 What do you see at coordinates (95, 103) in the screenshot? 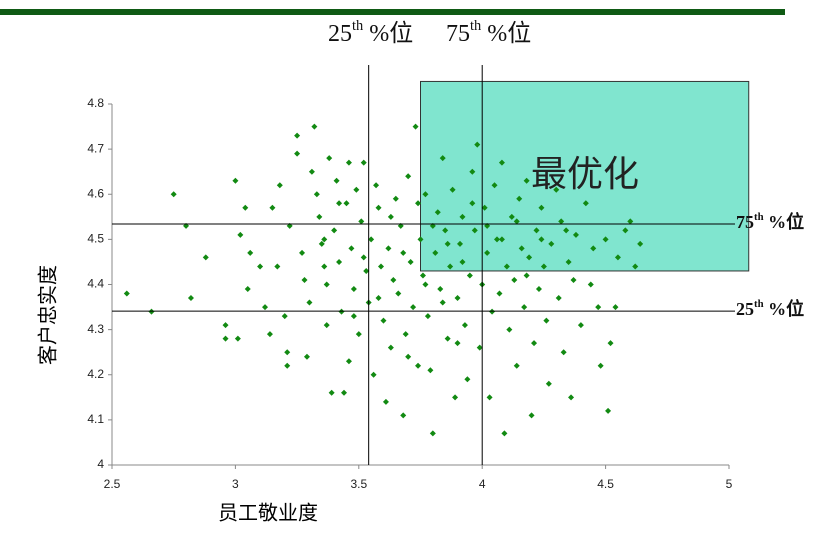
I see `y-tick-label: 4.8` at bounding box center [95, 103].